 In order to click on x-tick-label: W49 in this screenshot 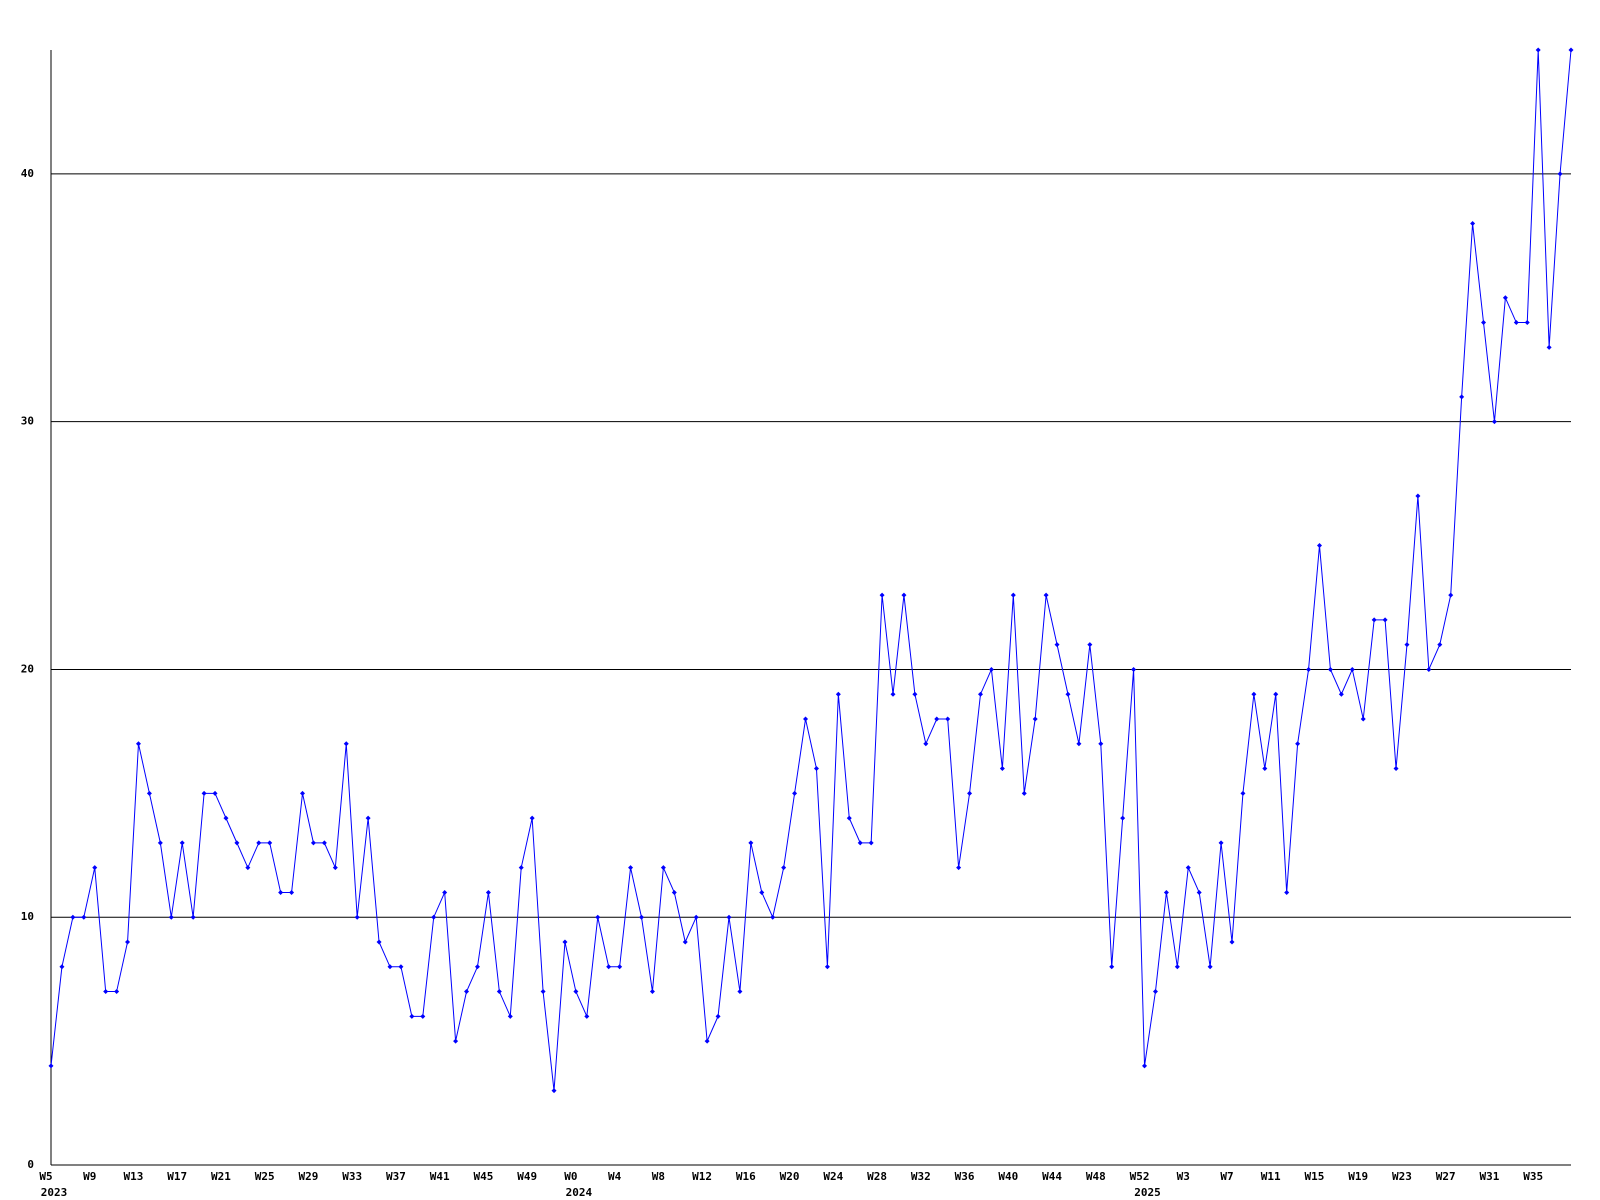, I will do `click(527, 1176)`.